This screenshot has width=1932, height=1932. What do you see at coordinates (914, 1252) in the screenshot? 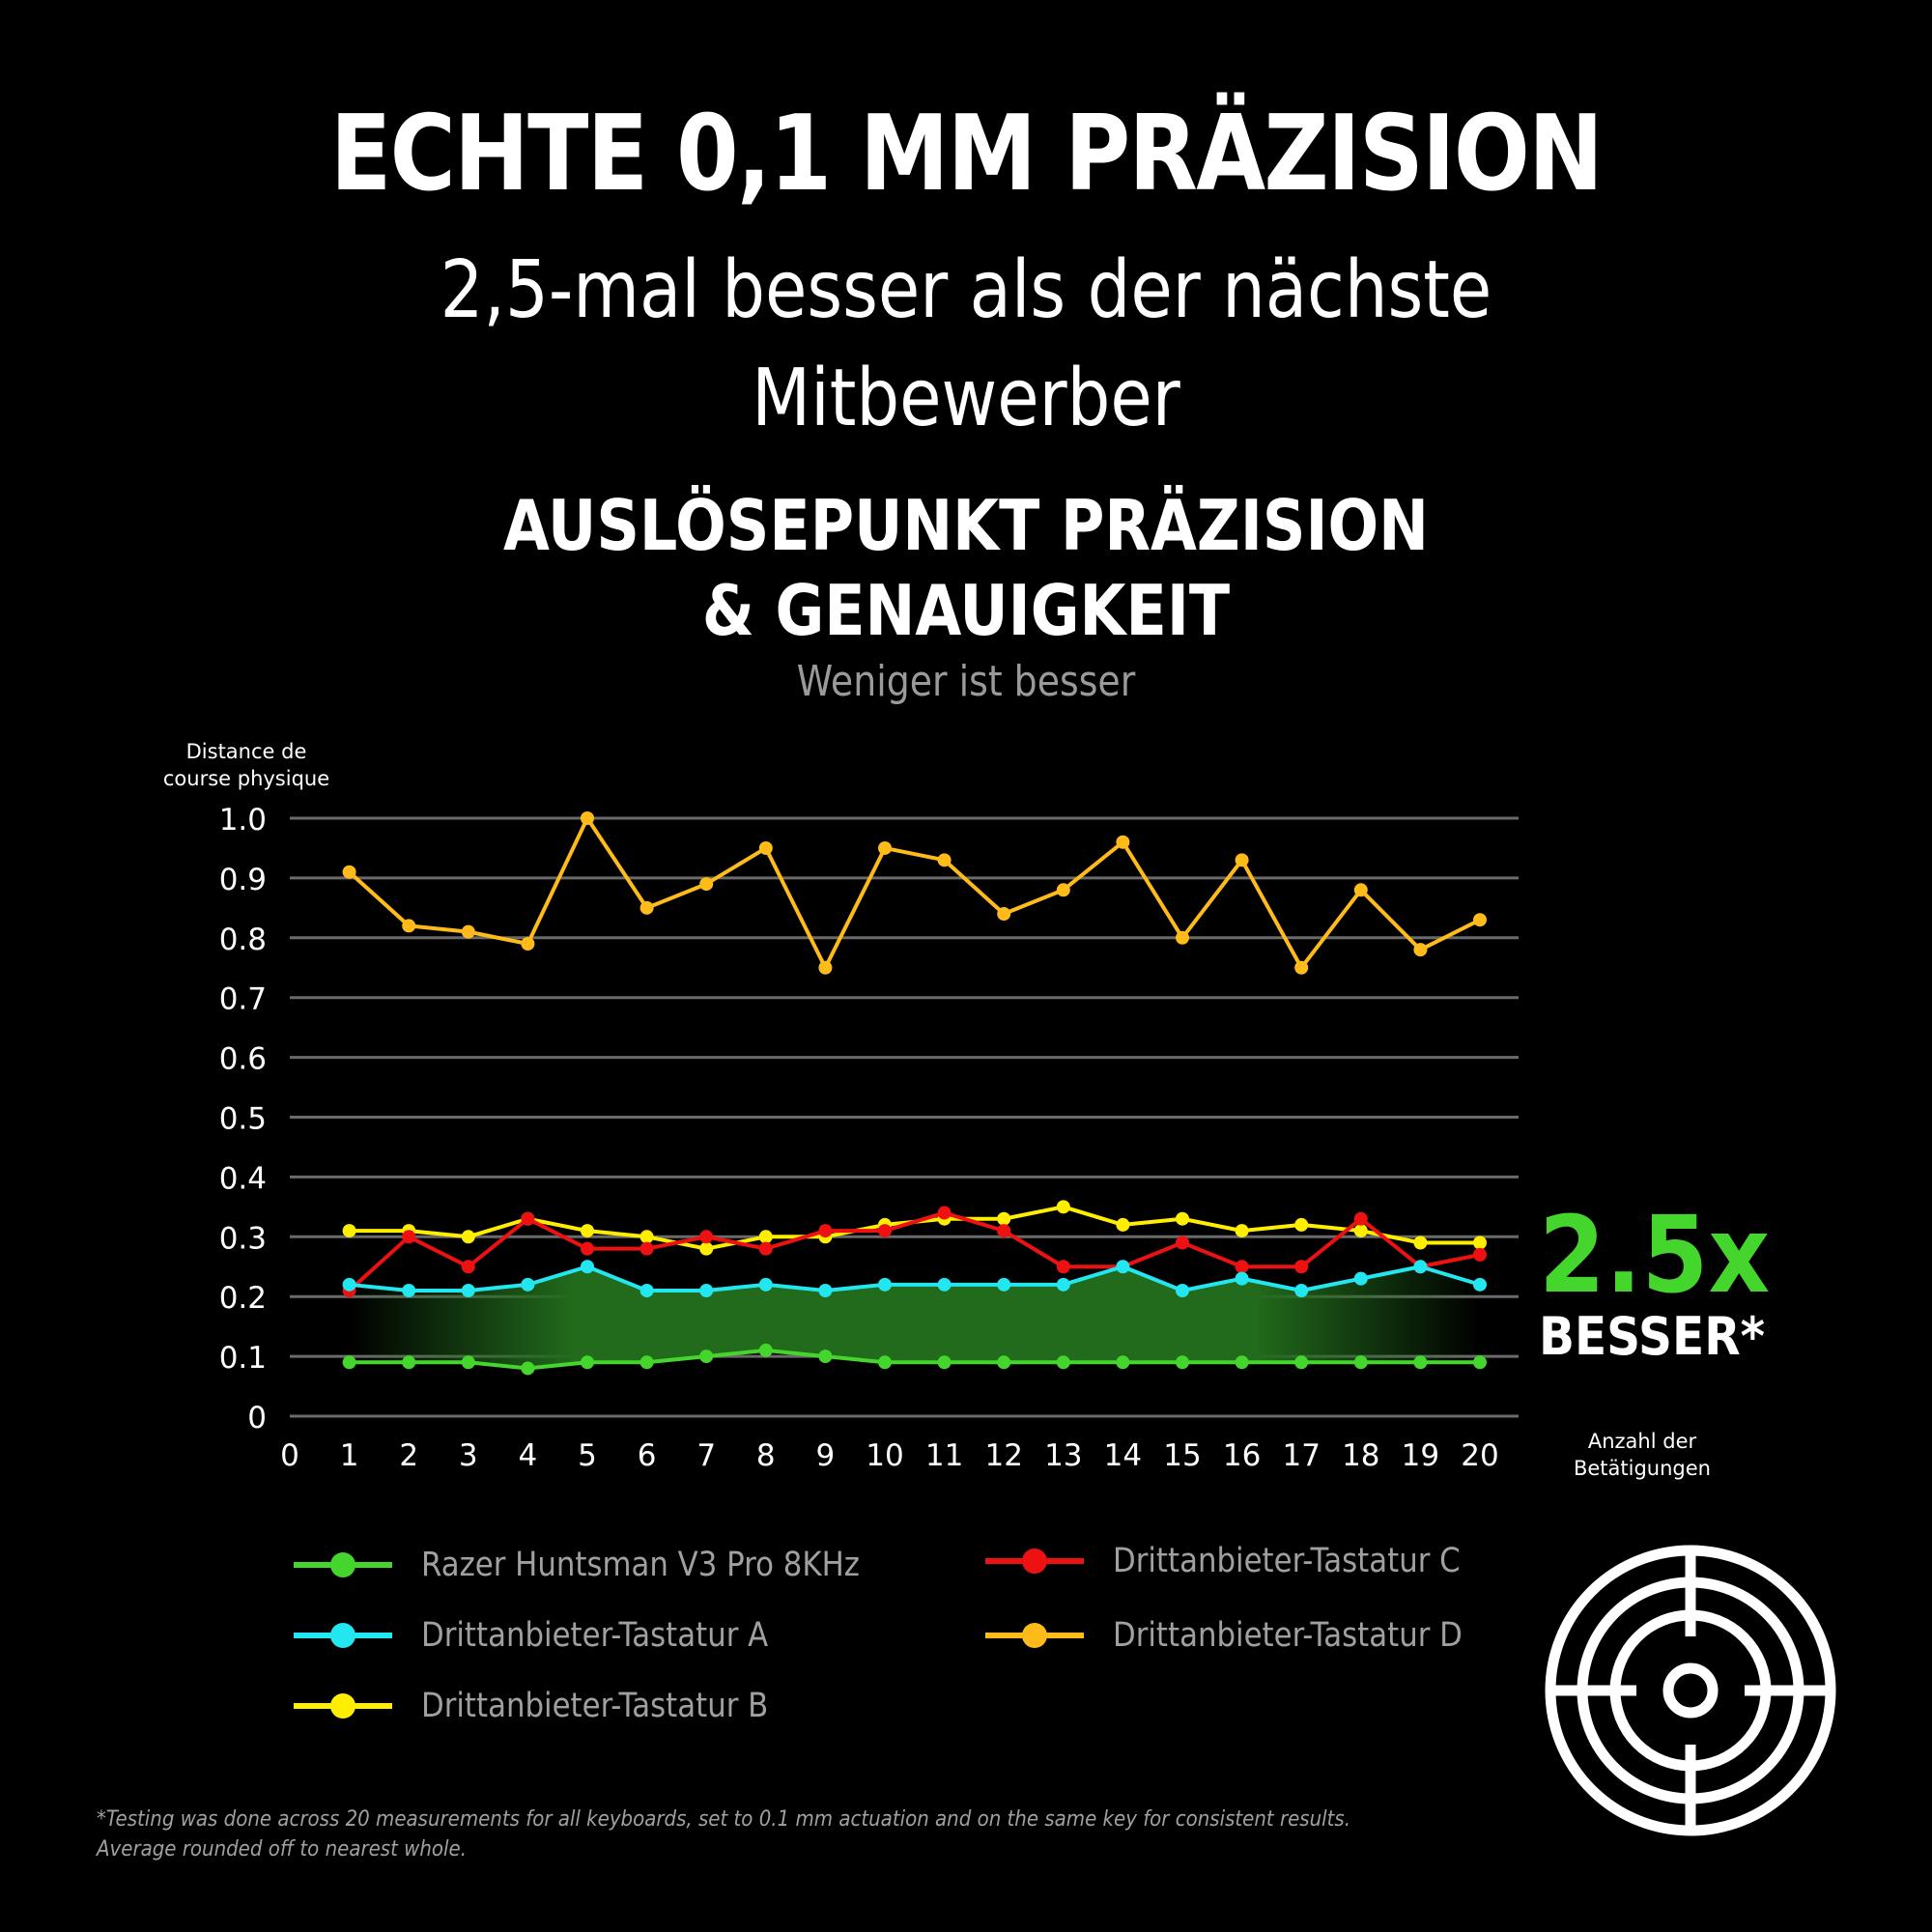
I see `series-drittanbieter-tastatur-c` at bounding box center [914, 1252].